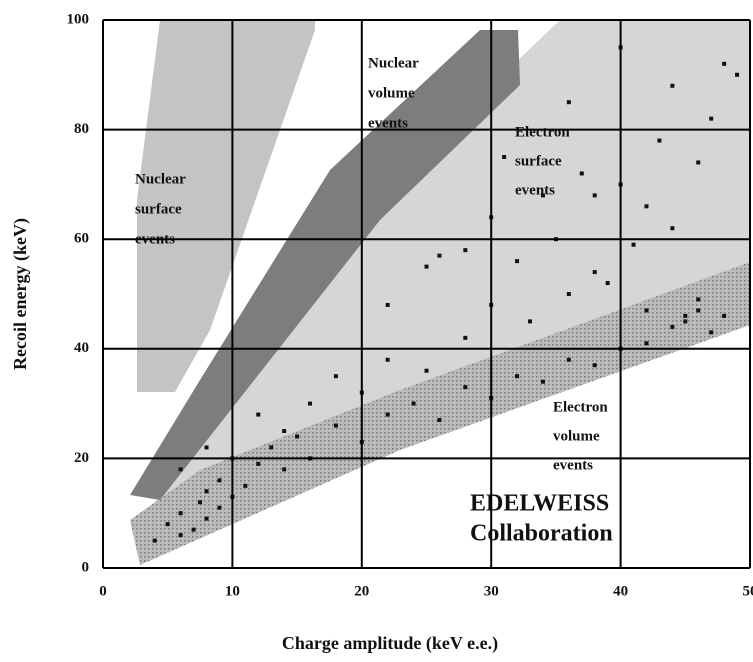 This screenshot has width=753, height=662. I want to click on x-tick-label: 30, so click(491, 591).